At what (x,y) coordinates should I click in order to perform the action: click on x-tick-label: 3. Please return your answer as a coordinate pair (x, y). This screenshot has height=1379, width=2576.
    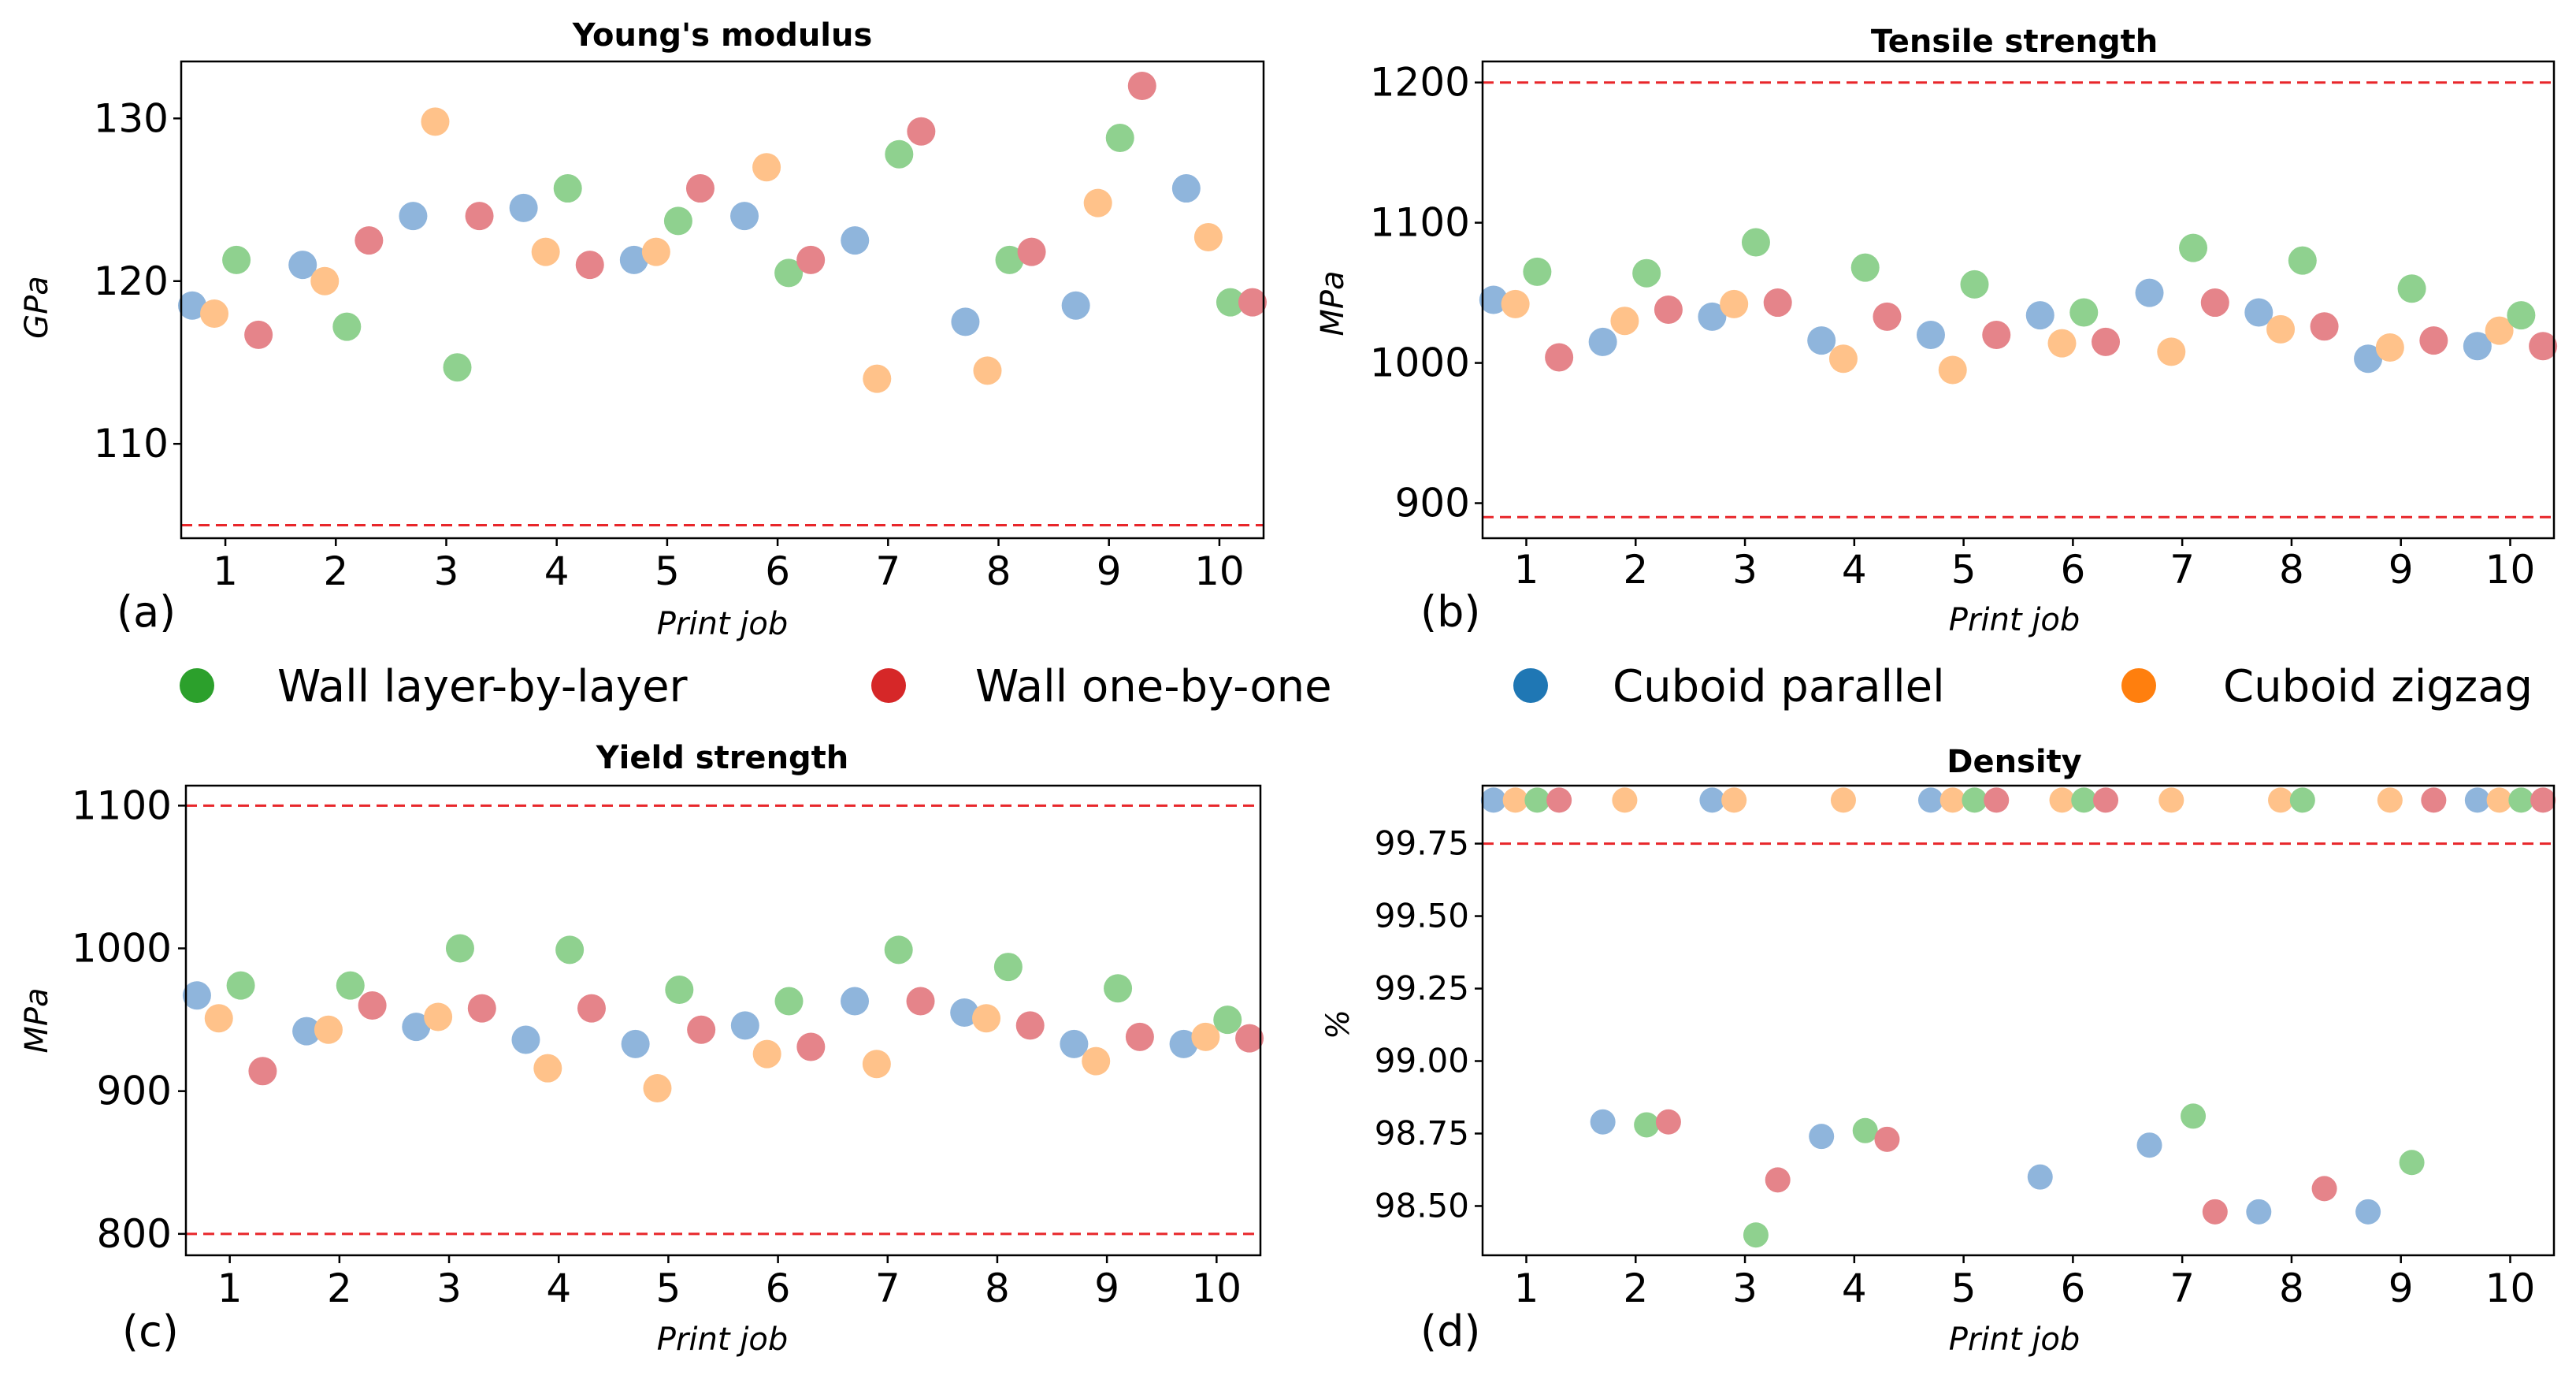
    Looking at the image, I should click on (449, 1289).